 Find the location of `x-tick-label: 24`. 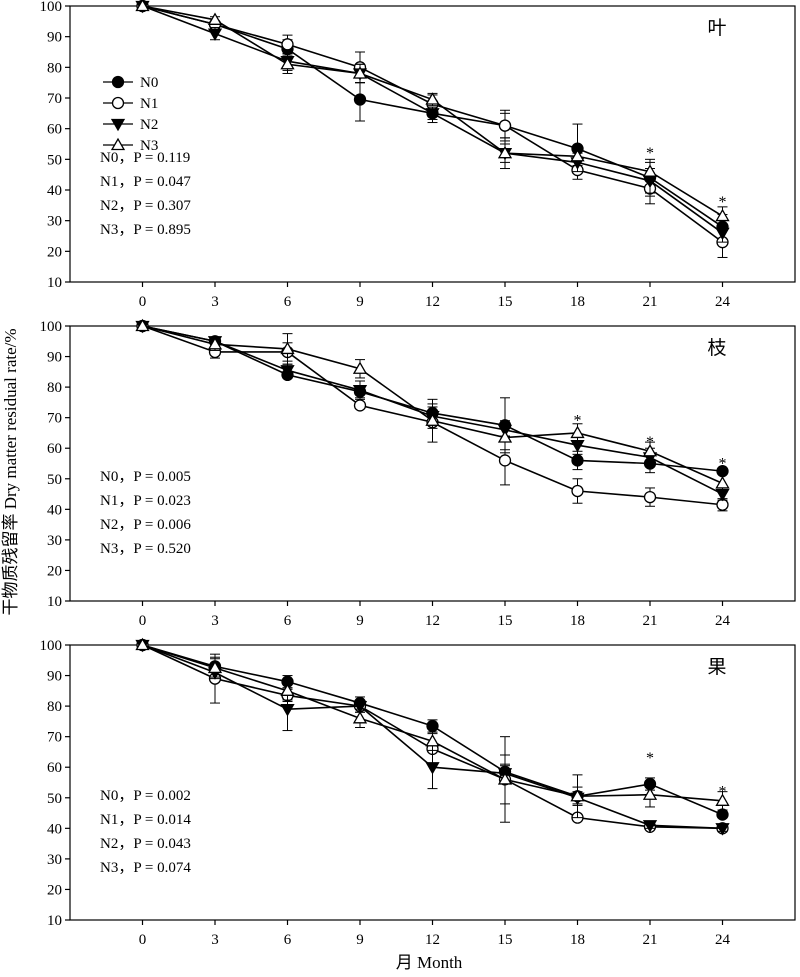

x-tick-label: 24 is located at coordinates (723, 940).